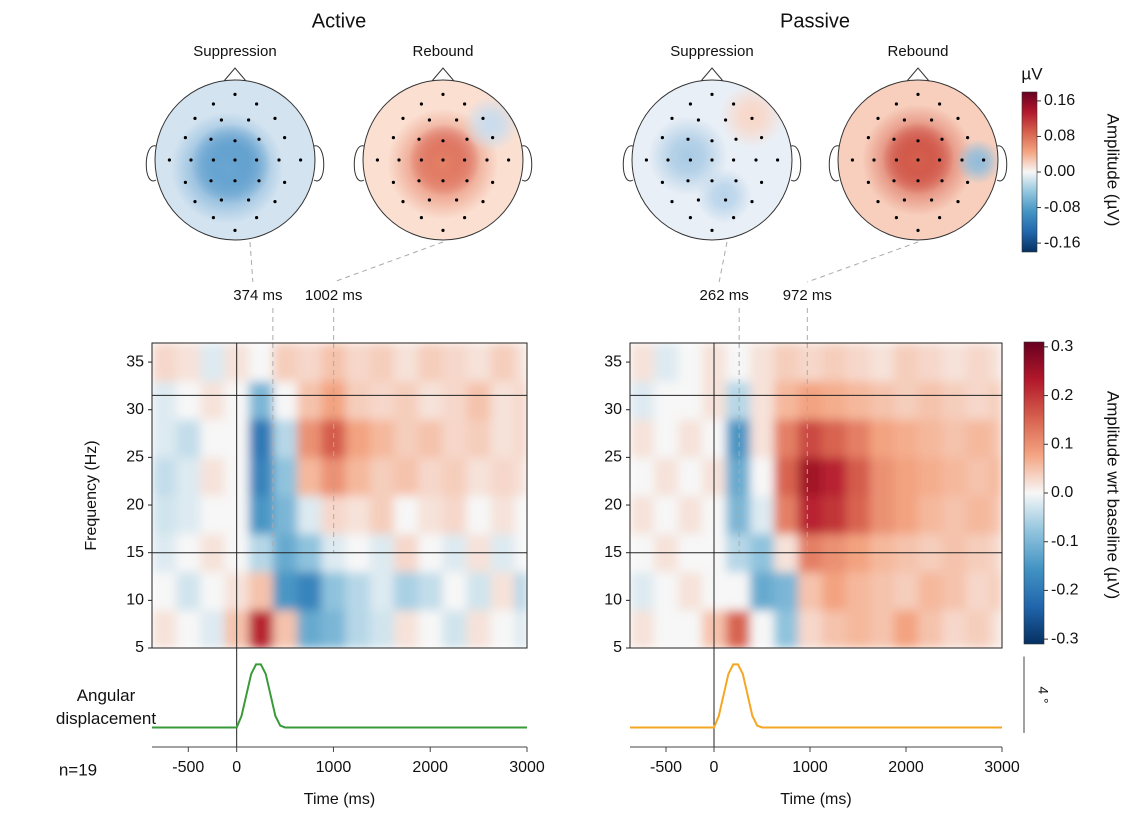 Image resolution: width=1132 pixels, height=814 pixels. What do you see at coordinates (1062, 242) in the screenshot?
I see `colorbar-tick-label: -0.16` at bounding box center [1062, 242].